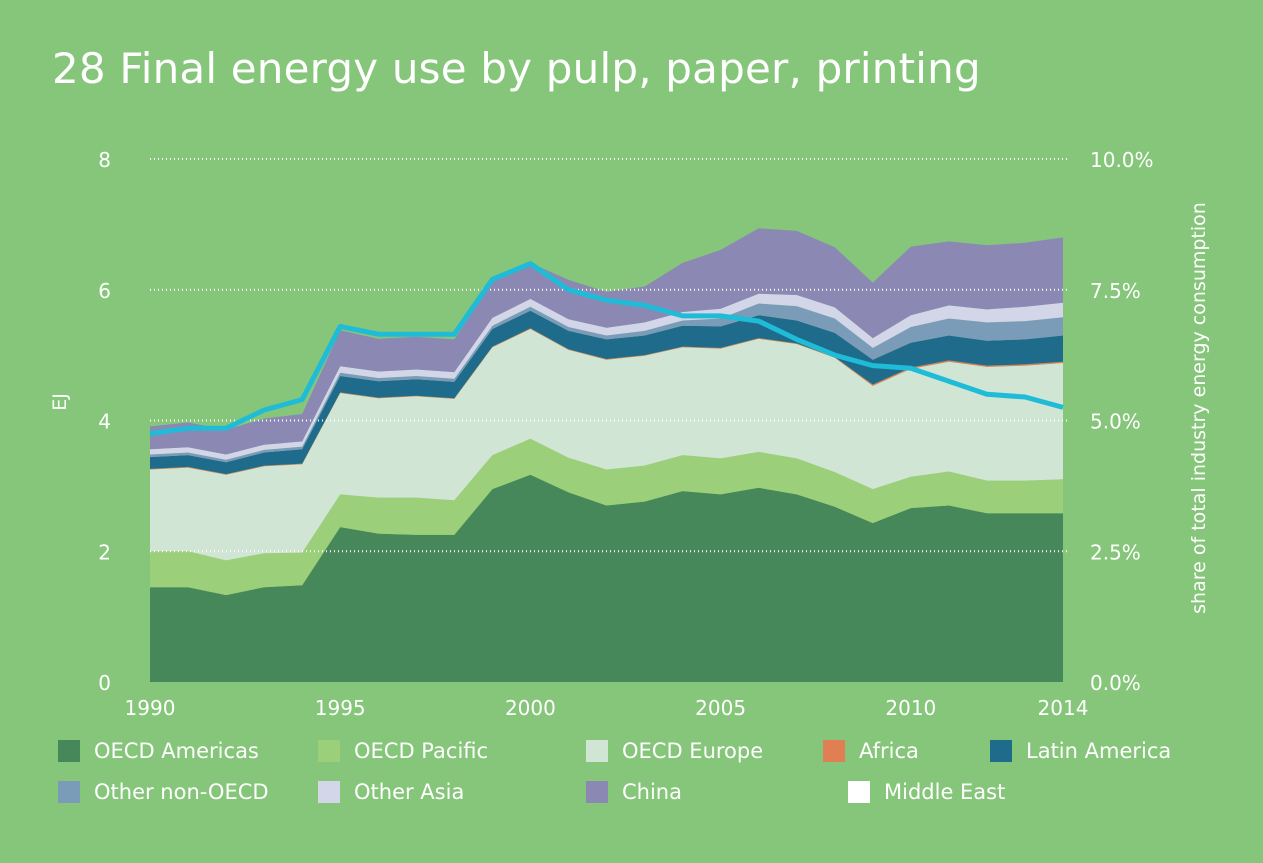  Describe the element at coordinates (104, 683) in the screenshot. I see `y-tick-label: 0` at that location.